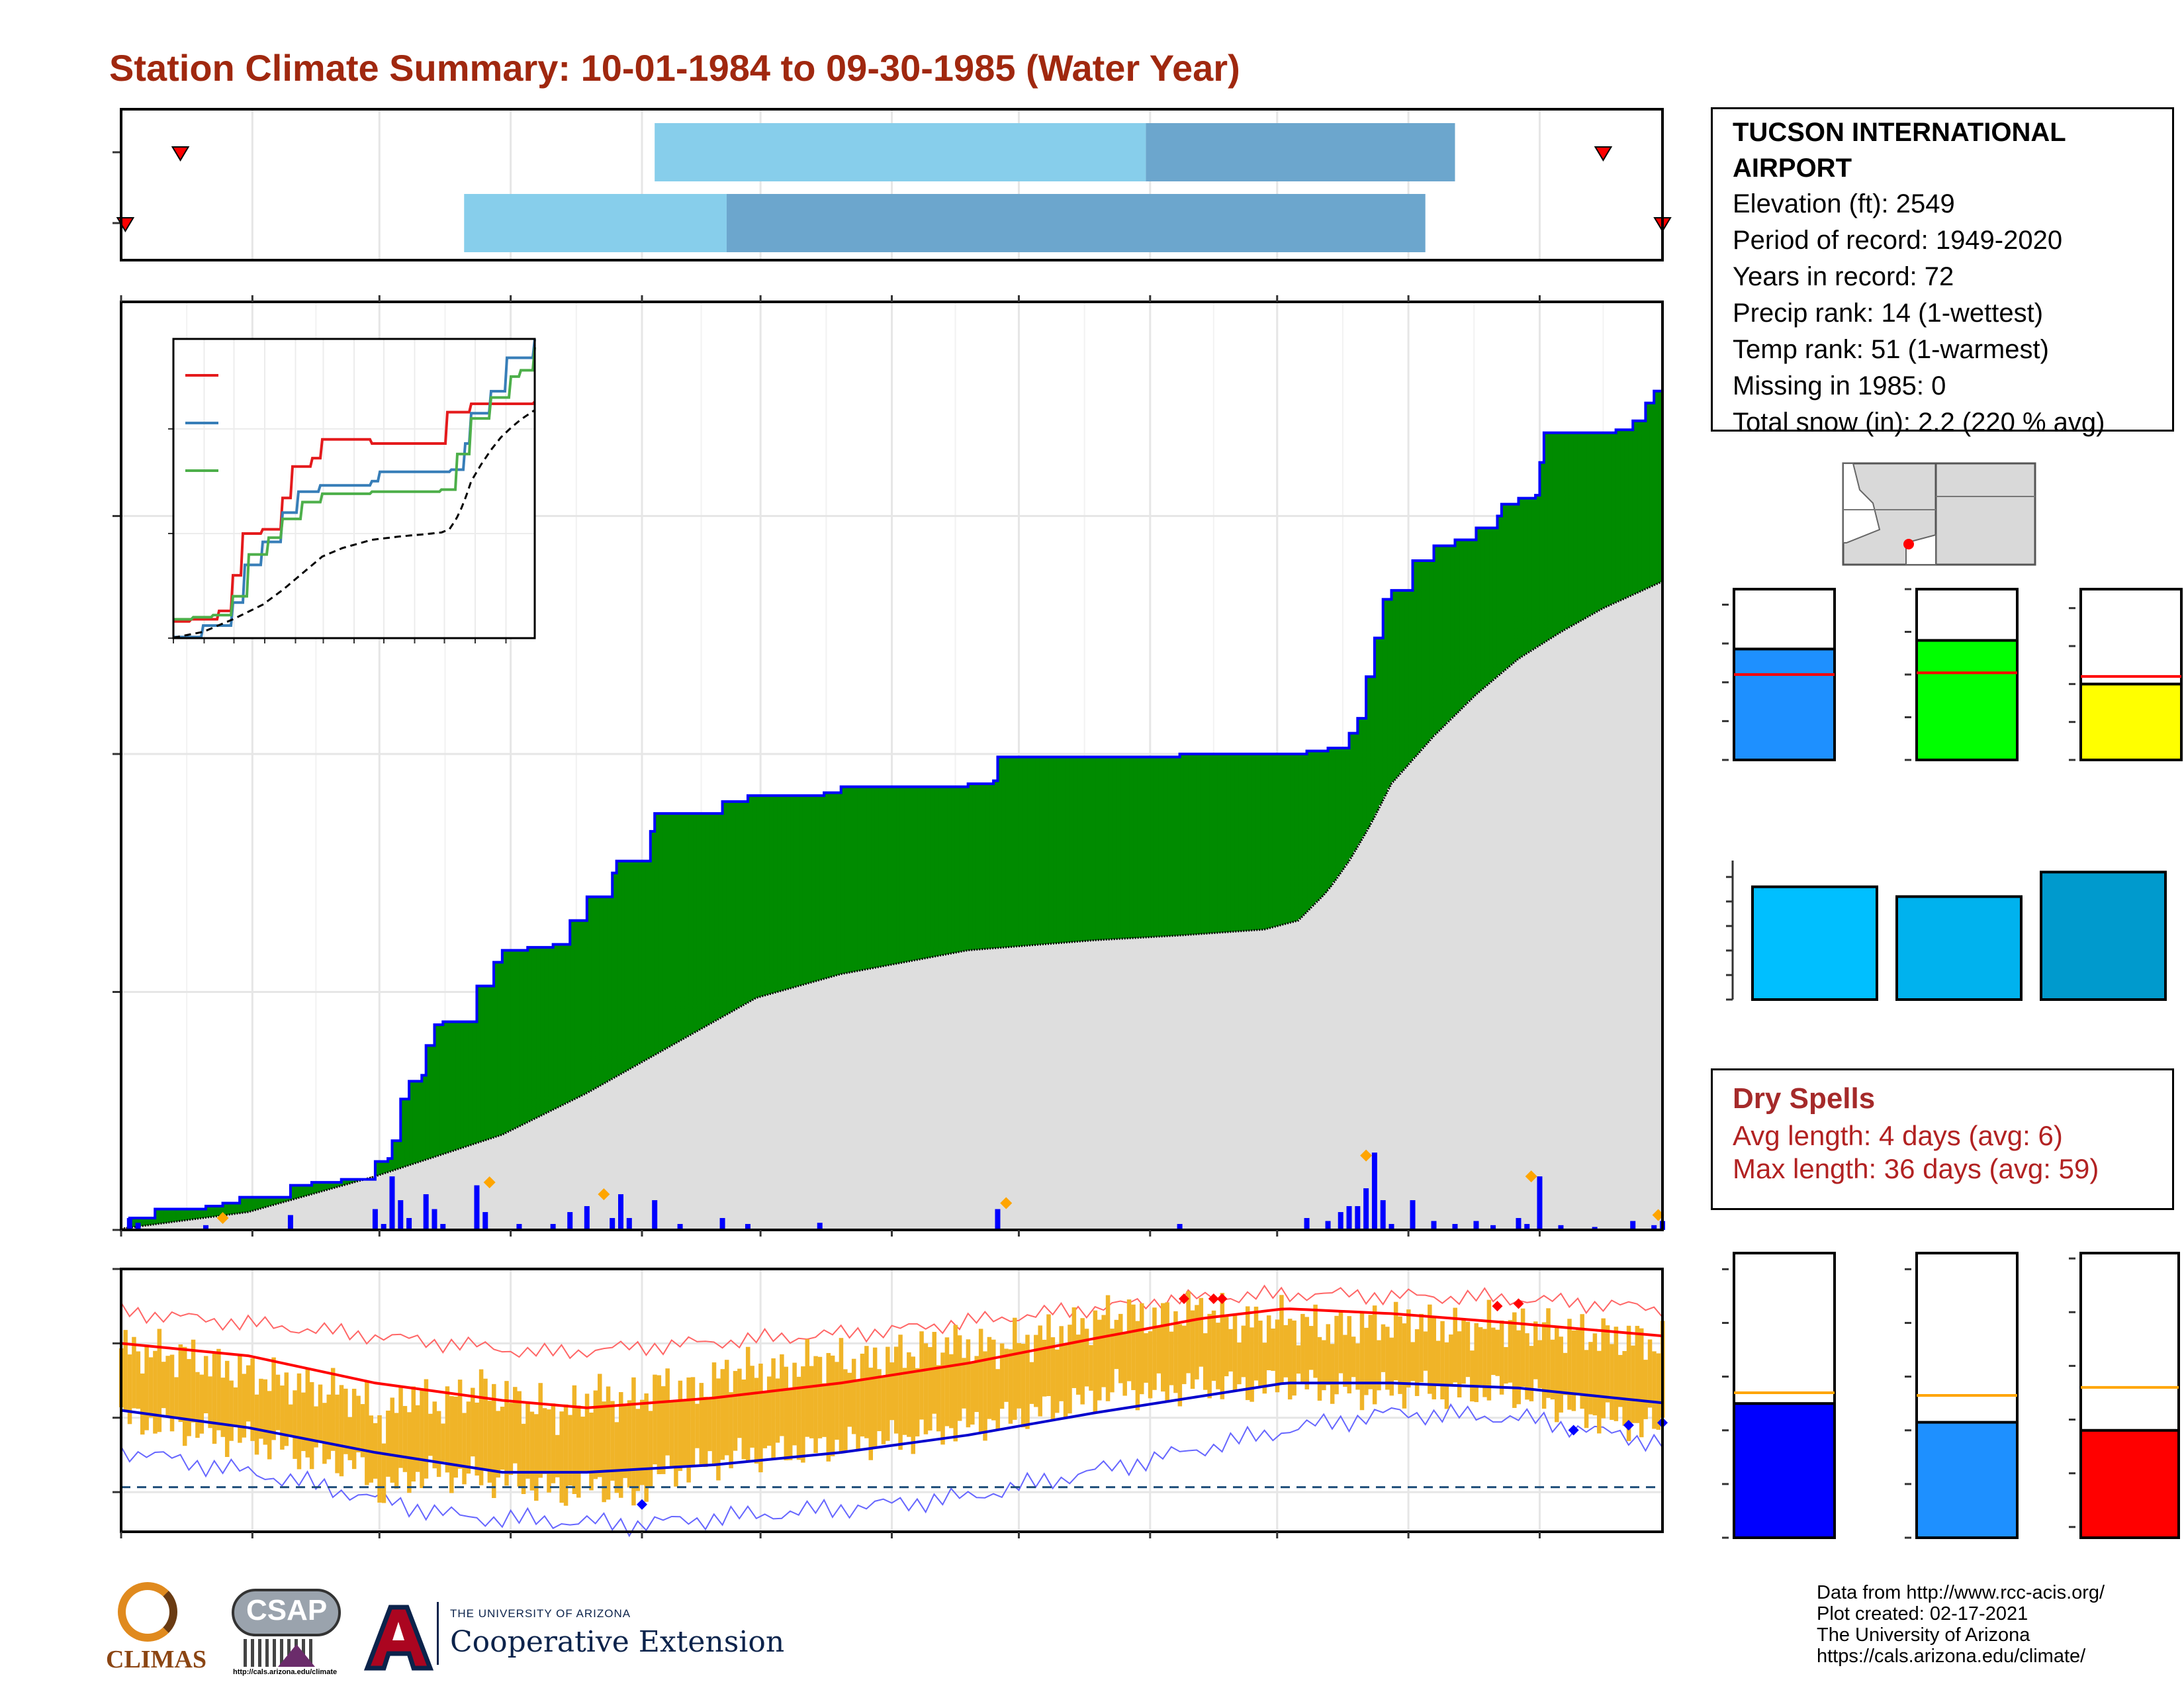  I want to click on timing-q50-q75-bar, so click(1076, 223).